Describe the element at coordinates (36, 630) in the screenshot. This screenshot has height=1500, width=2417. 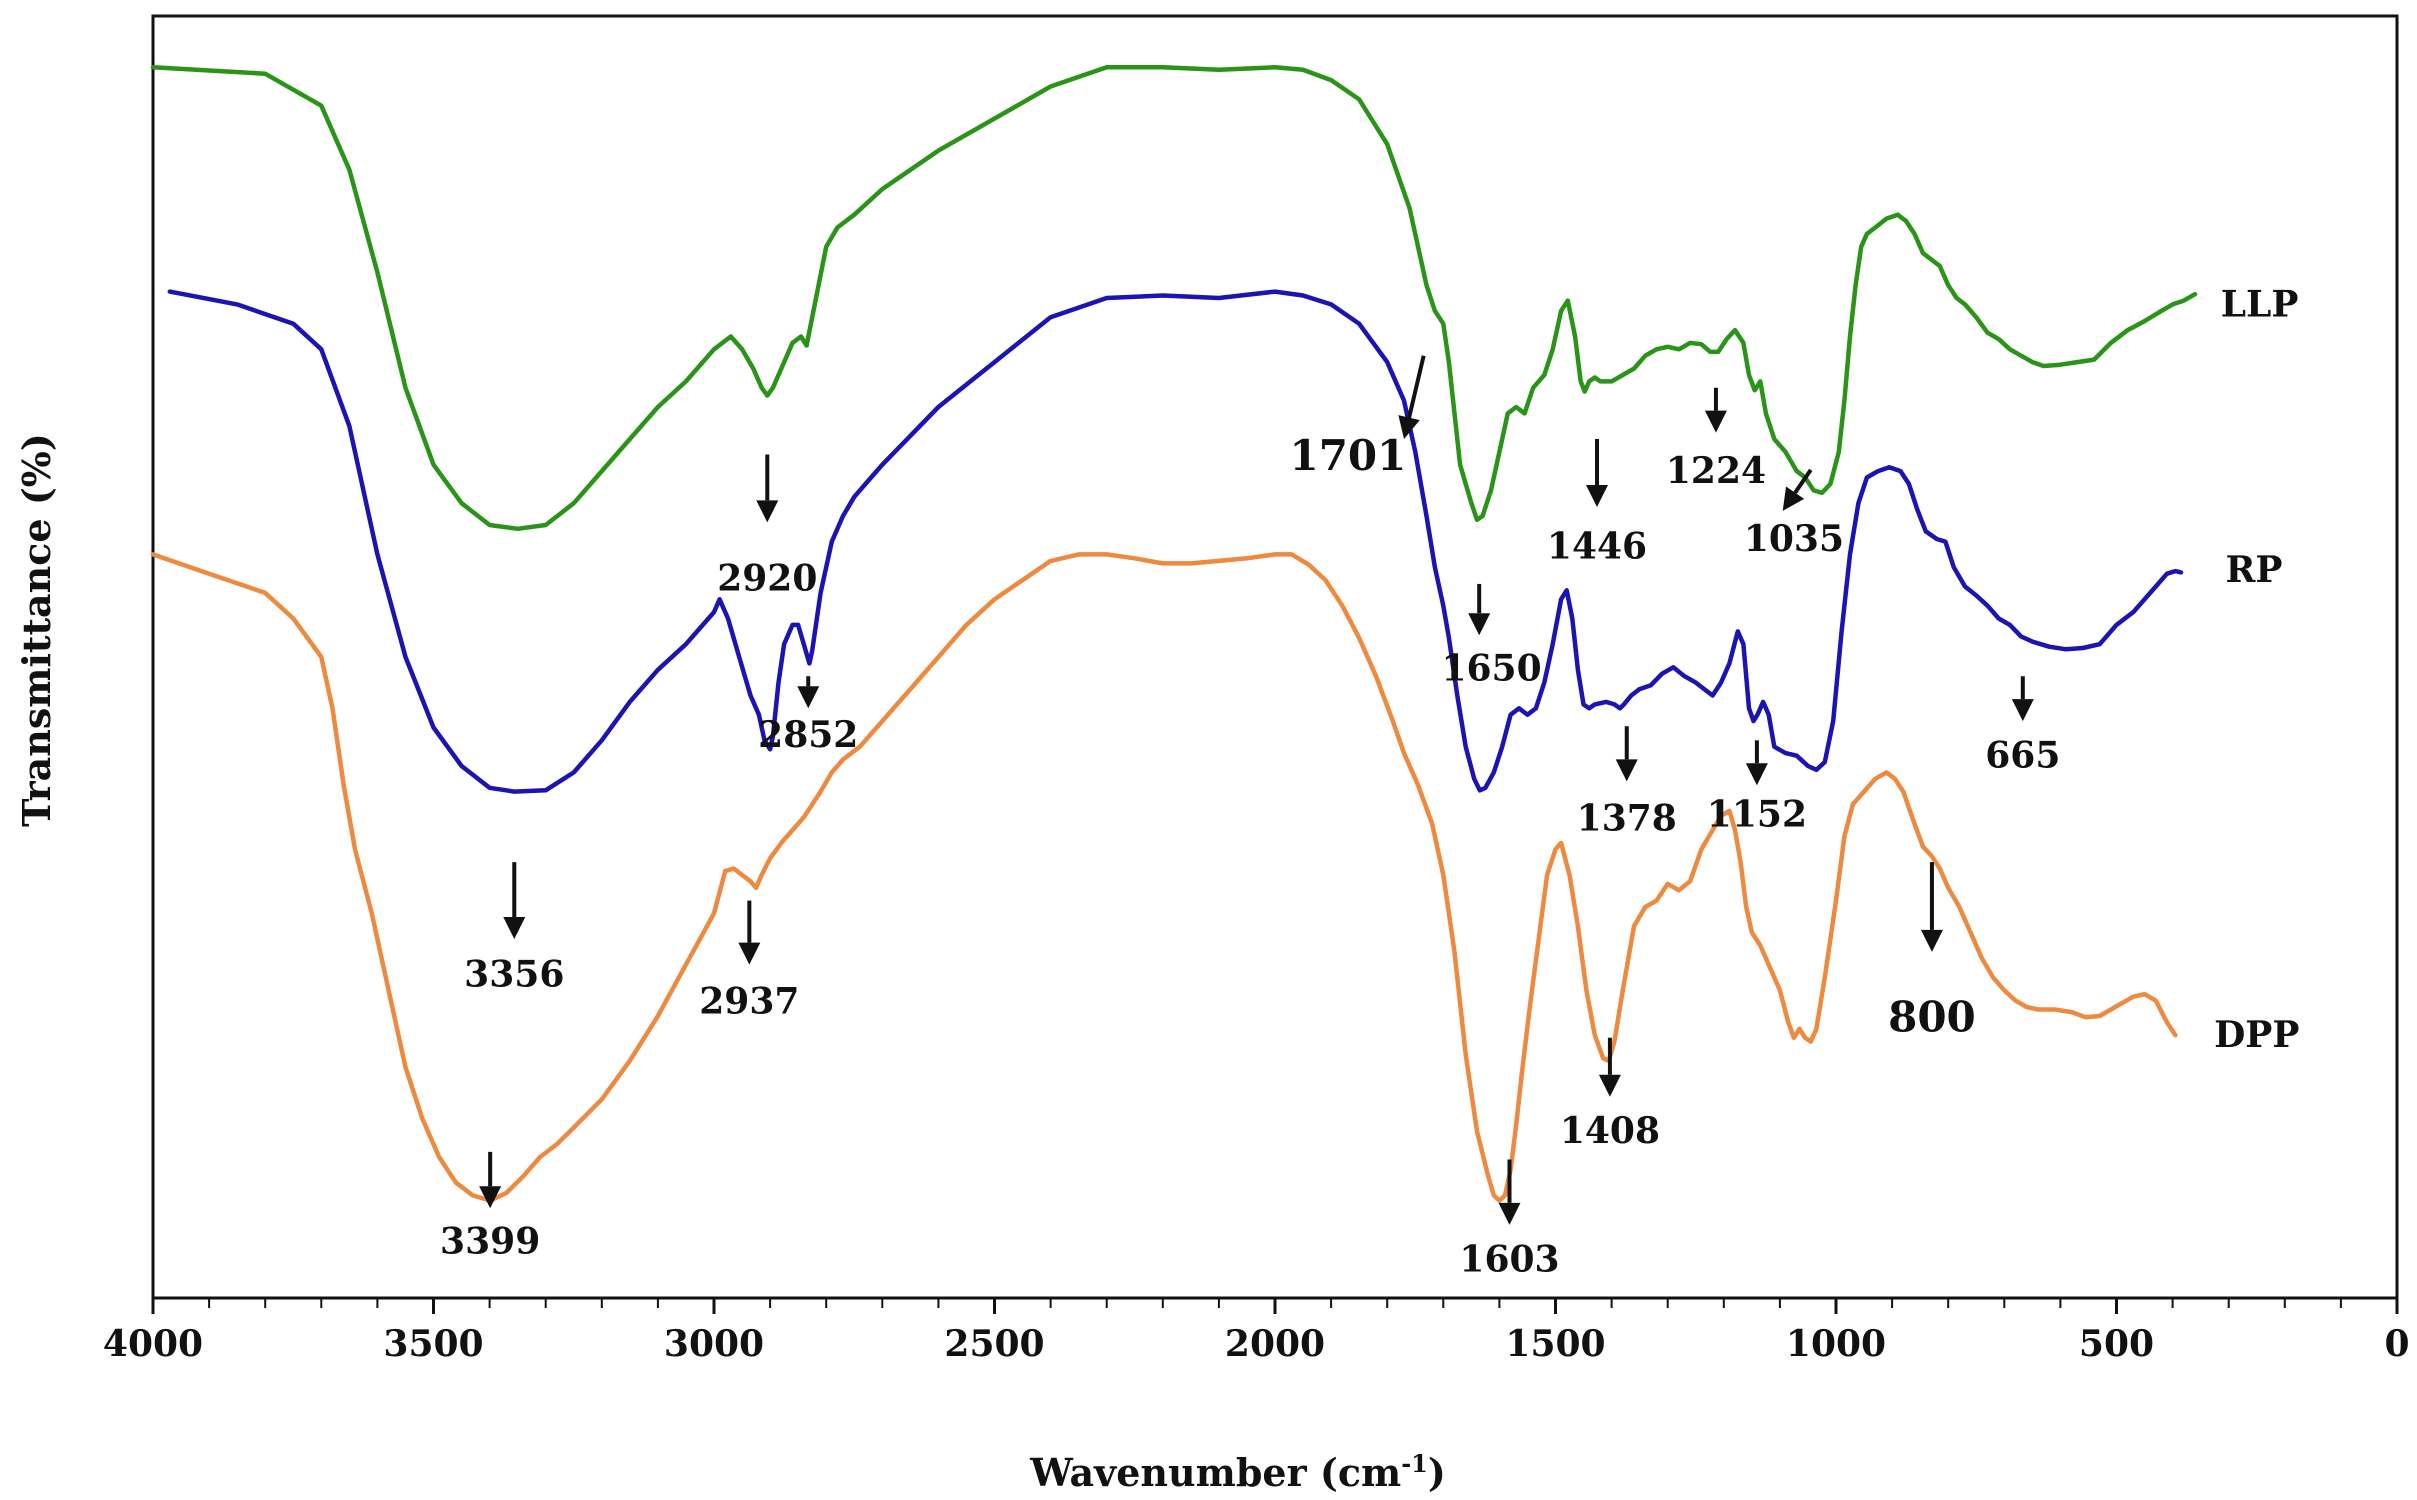
I see `y-axis-title: Transmittance (%)` at that location.